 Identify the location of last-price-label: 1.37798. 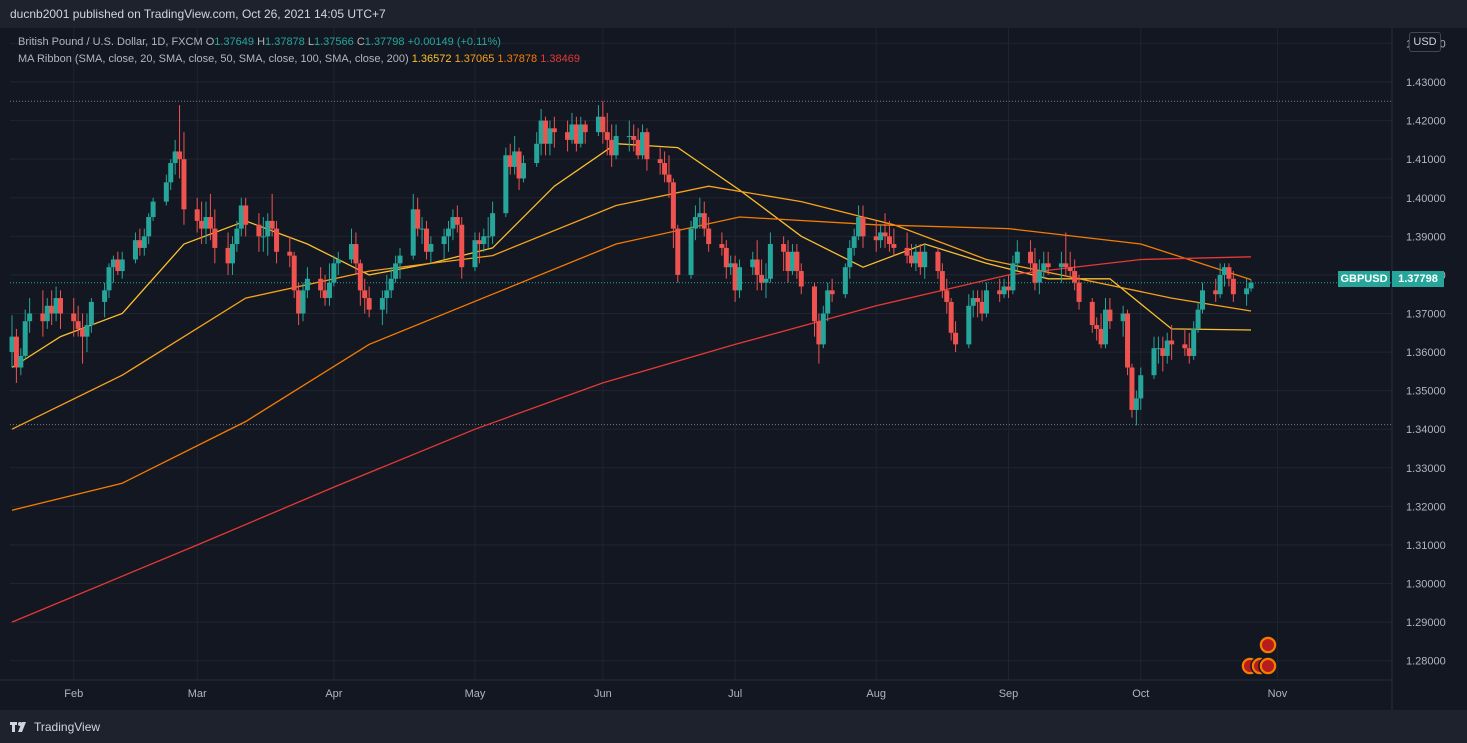
(1418, 279).